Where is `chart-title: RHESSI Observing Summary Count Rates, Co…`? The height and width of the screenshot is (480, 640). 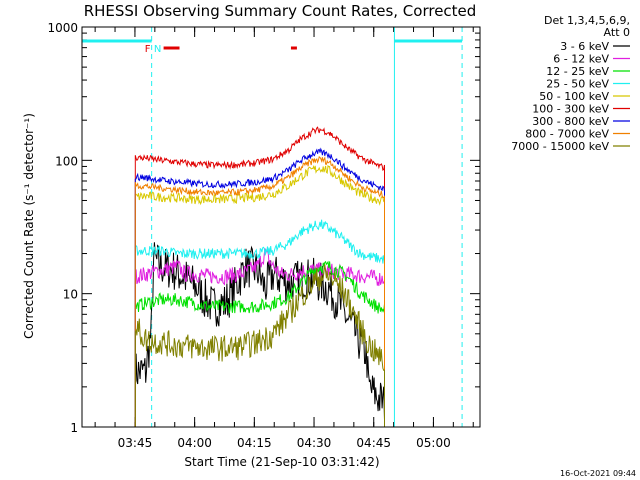 chart-title: RHESSI Observing Summary Count Rates, Co… is located at coordinates (280, 11).